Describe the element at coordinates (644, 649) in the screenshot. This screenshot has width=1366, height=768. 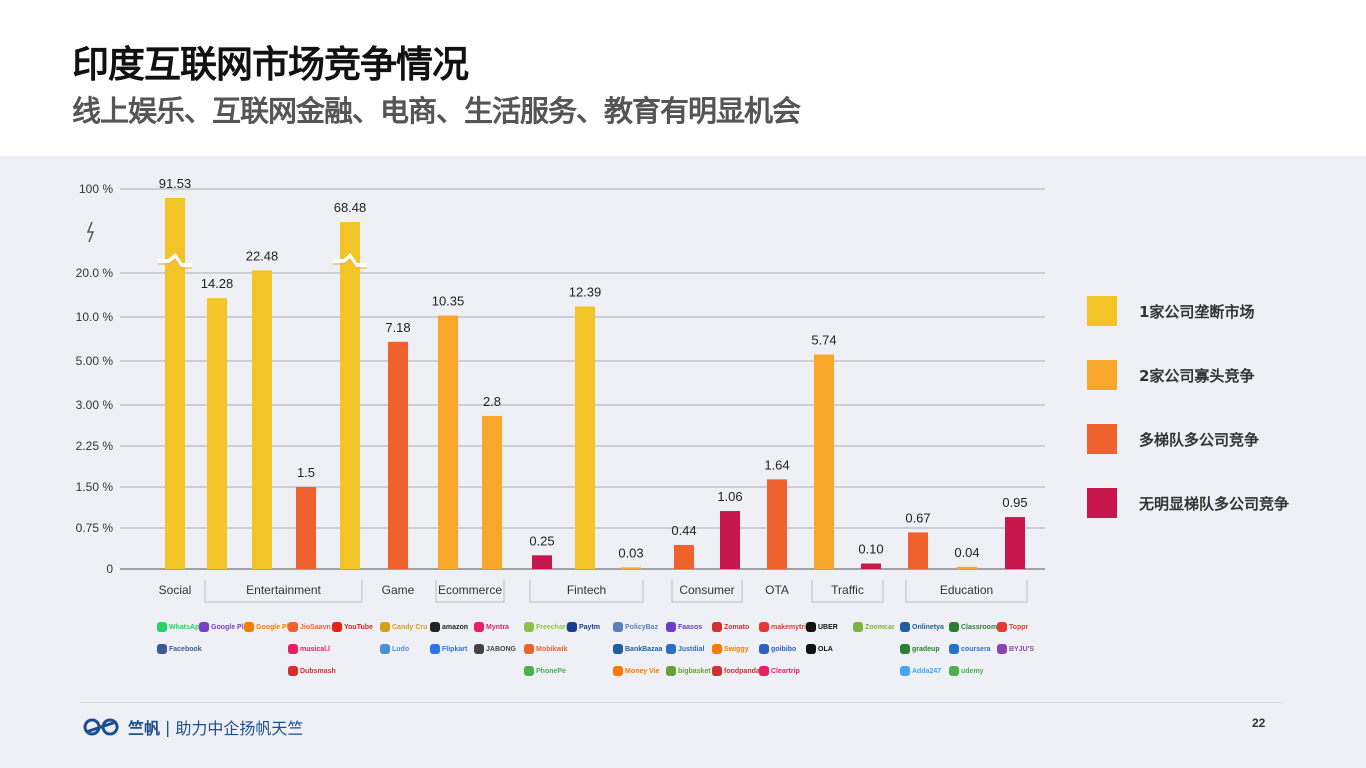
I see `logo-text: BankBazaa` at that location.